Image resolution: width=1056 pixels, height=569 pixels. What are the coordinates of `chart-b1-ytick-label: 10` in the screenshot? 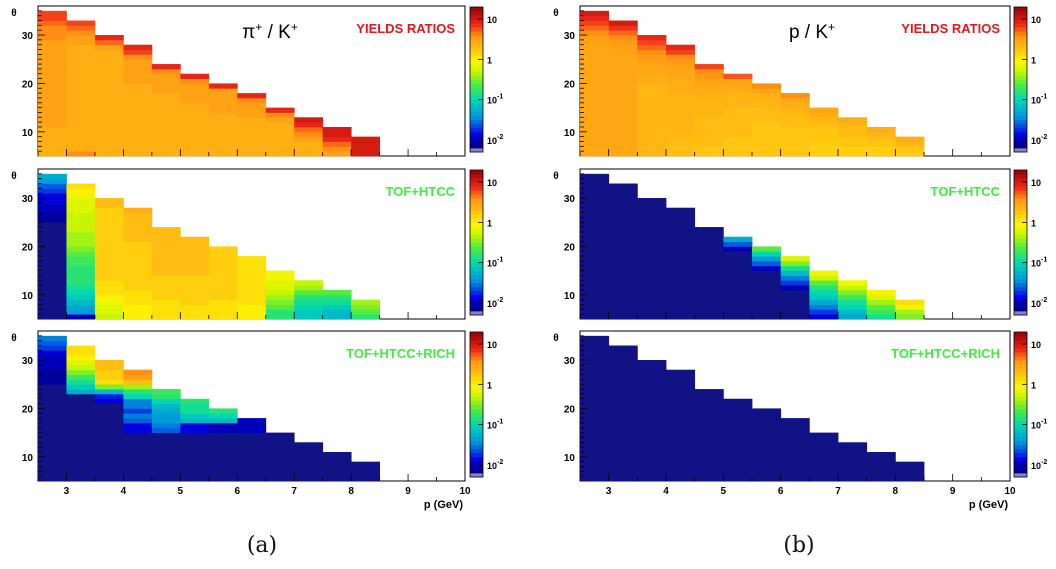 It's located at (570, 133).